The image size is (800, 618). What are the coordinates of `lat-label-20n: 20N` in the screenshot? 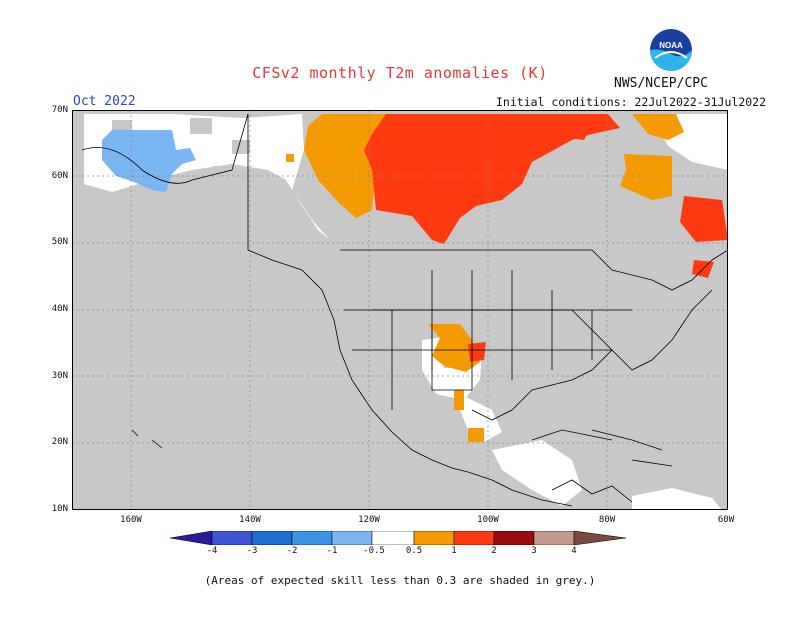 It's located at (59, 442).